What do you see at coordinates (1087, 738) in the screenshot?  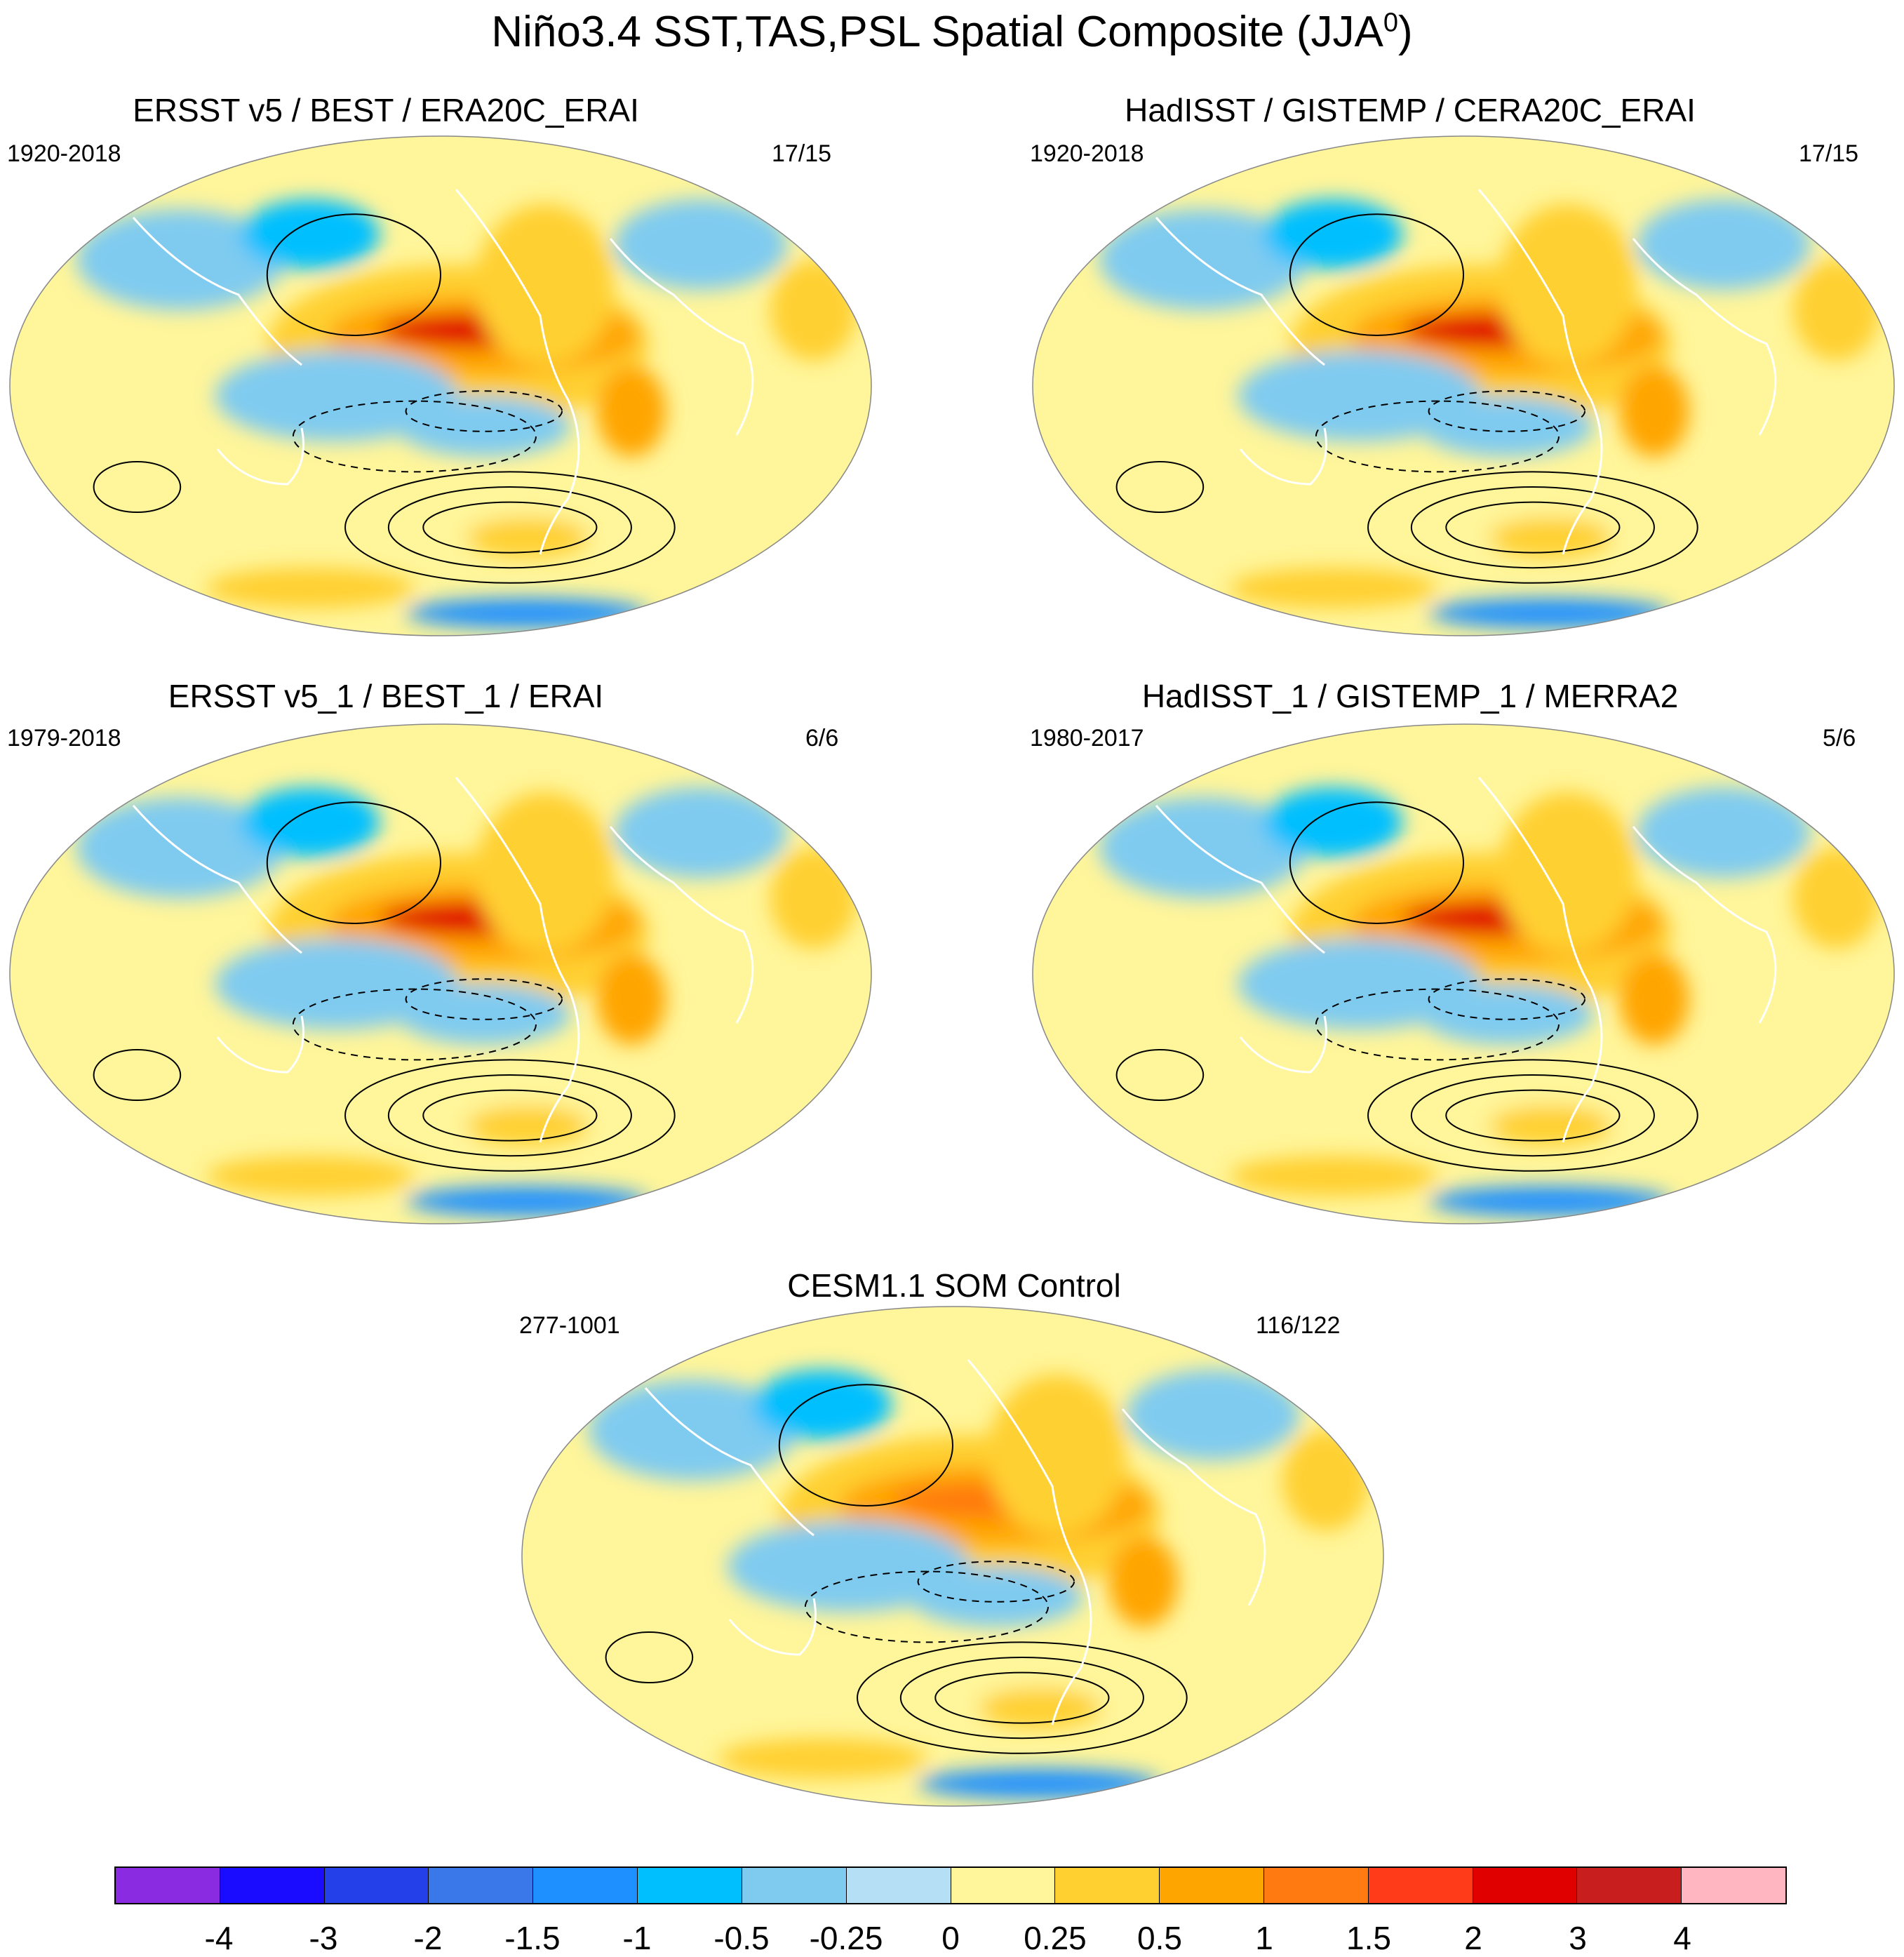 I see `panel-period-4: 1980-2017` at bounding box center [1087, 738].